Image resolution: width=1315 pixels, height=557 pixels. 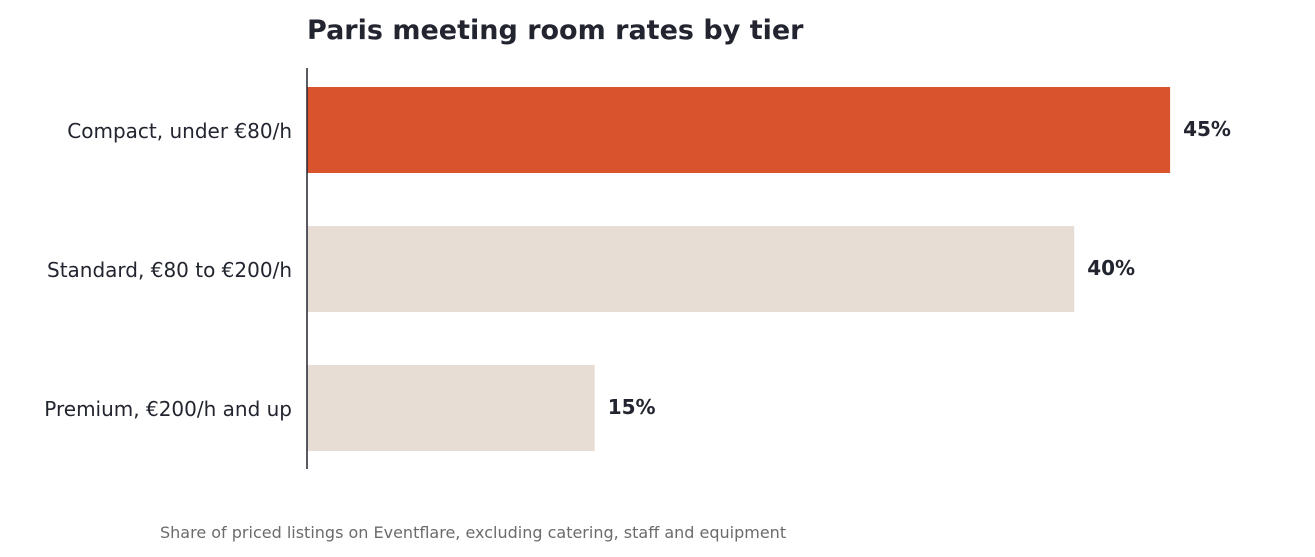 I want to click on category-label: Compact, under €80/h, so click(x=179, y=131).